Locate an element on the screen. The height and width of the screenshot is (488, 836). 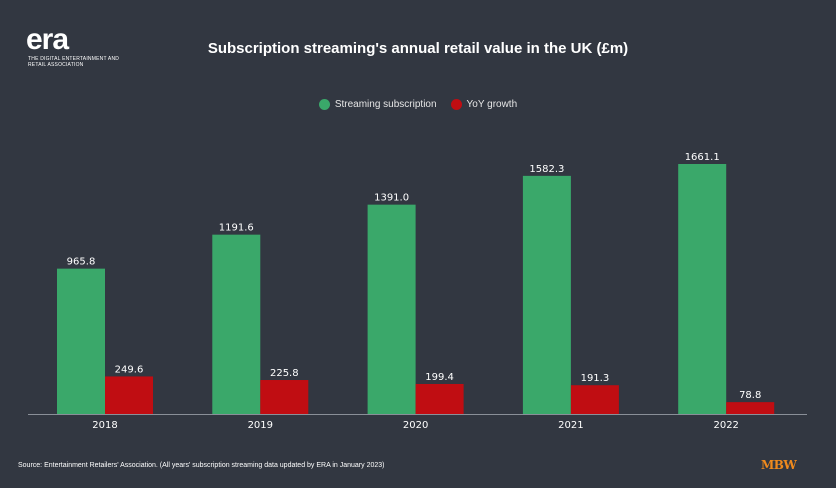
x-tick-label-2022: 2022 is located at coordinates (725, 425).